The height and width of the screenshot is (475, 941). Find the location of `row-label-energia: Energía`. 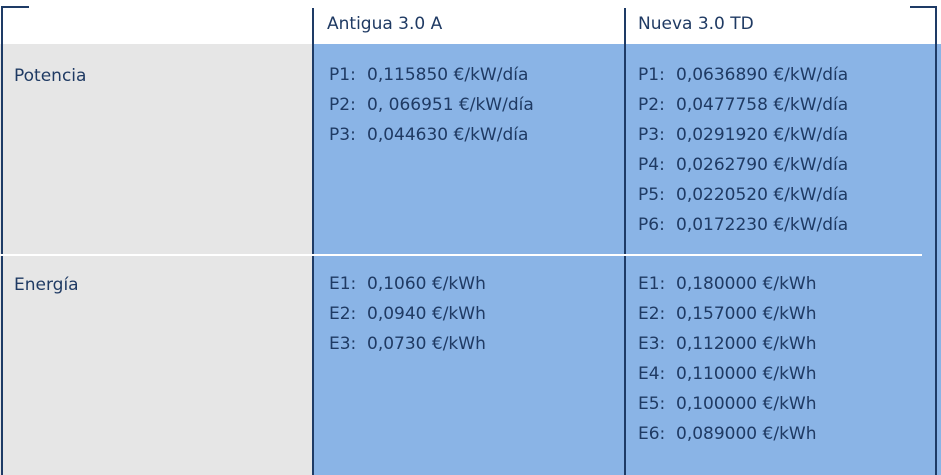

row-label-energia: Energía is located at coordinates (46, 285).